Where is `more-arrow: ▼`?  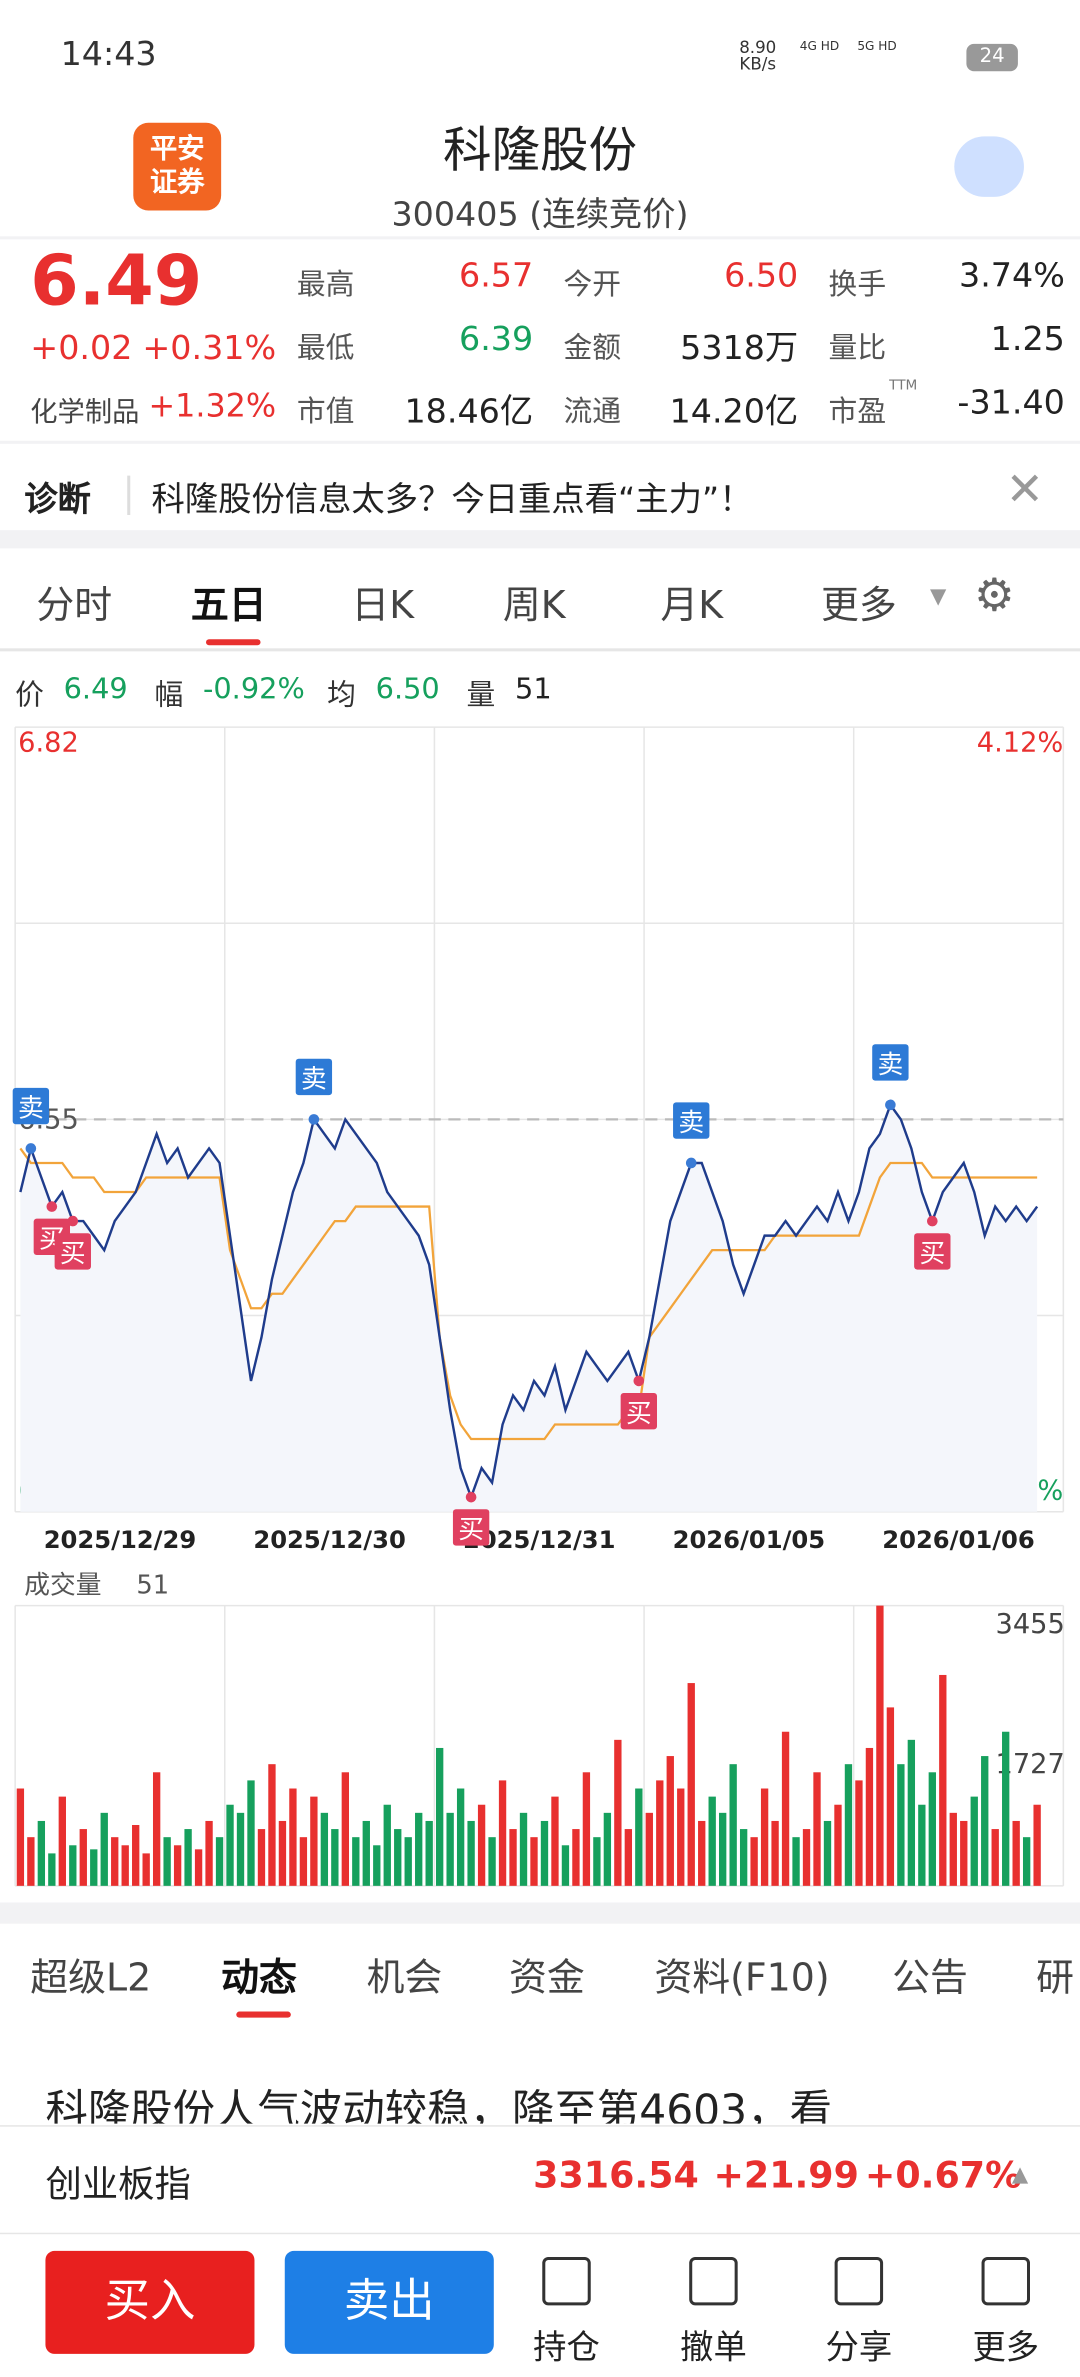
more-arrow: ▼ is located at coordinates (938, 596).